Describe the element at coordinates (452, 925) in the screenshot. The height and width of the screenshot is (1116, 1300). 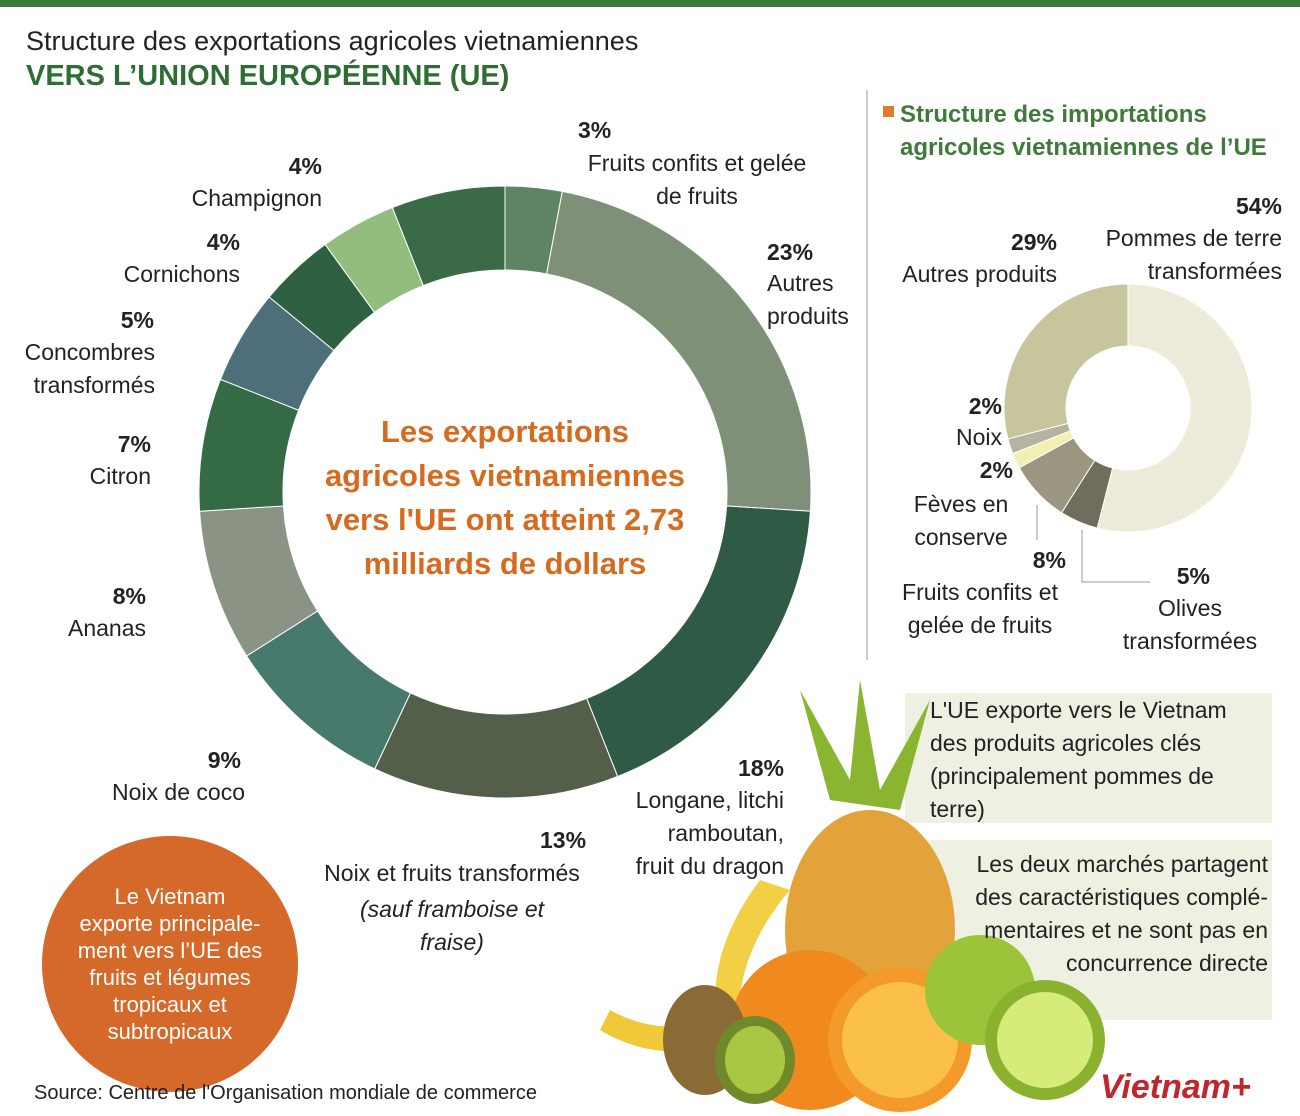
I see `annotation: (sauf framboise et fraise)` at that location.